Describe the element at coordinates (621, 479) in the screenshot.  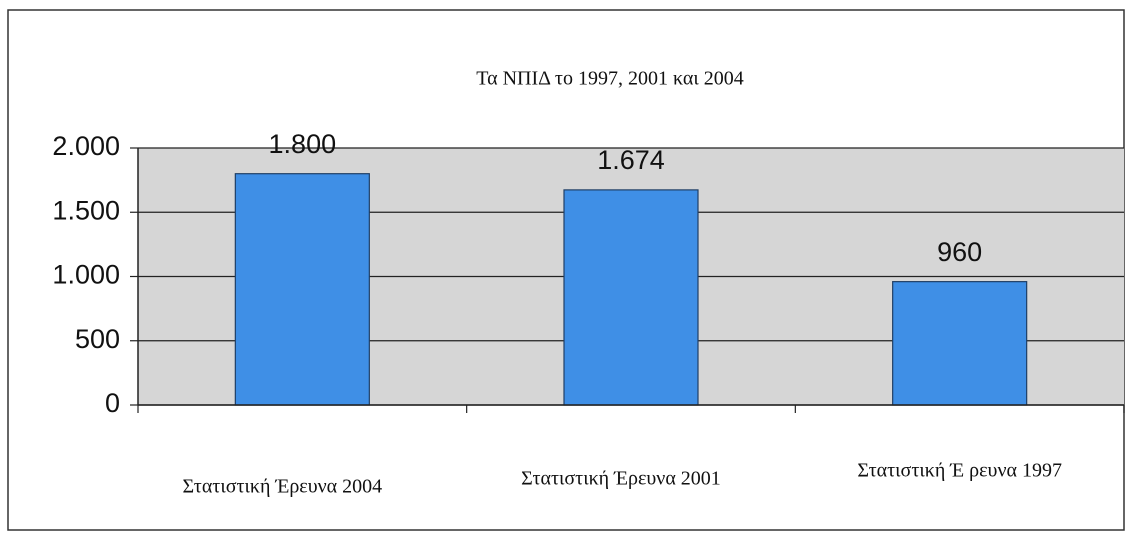
I see `x-tick-label: Στατιστική Έρευνα 2001` at that location.